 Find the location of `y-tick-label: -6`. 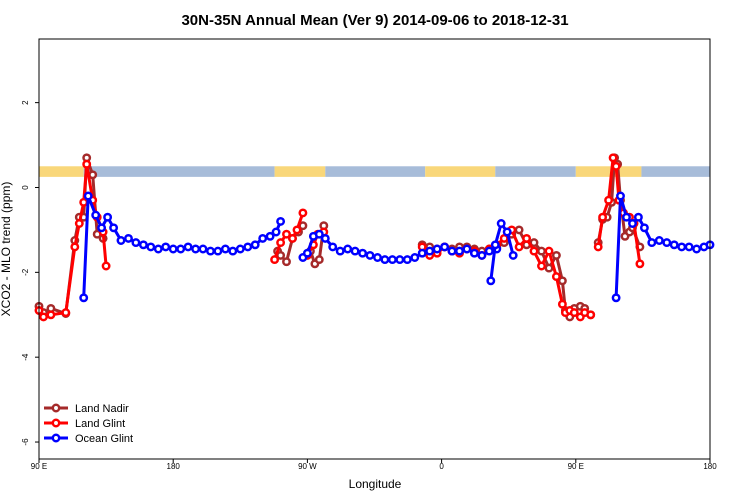

y-tick-label: -6 is located at coordinates (25, 442).